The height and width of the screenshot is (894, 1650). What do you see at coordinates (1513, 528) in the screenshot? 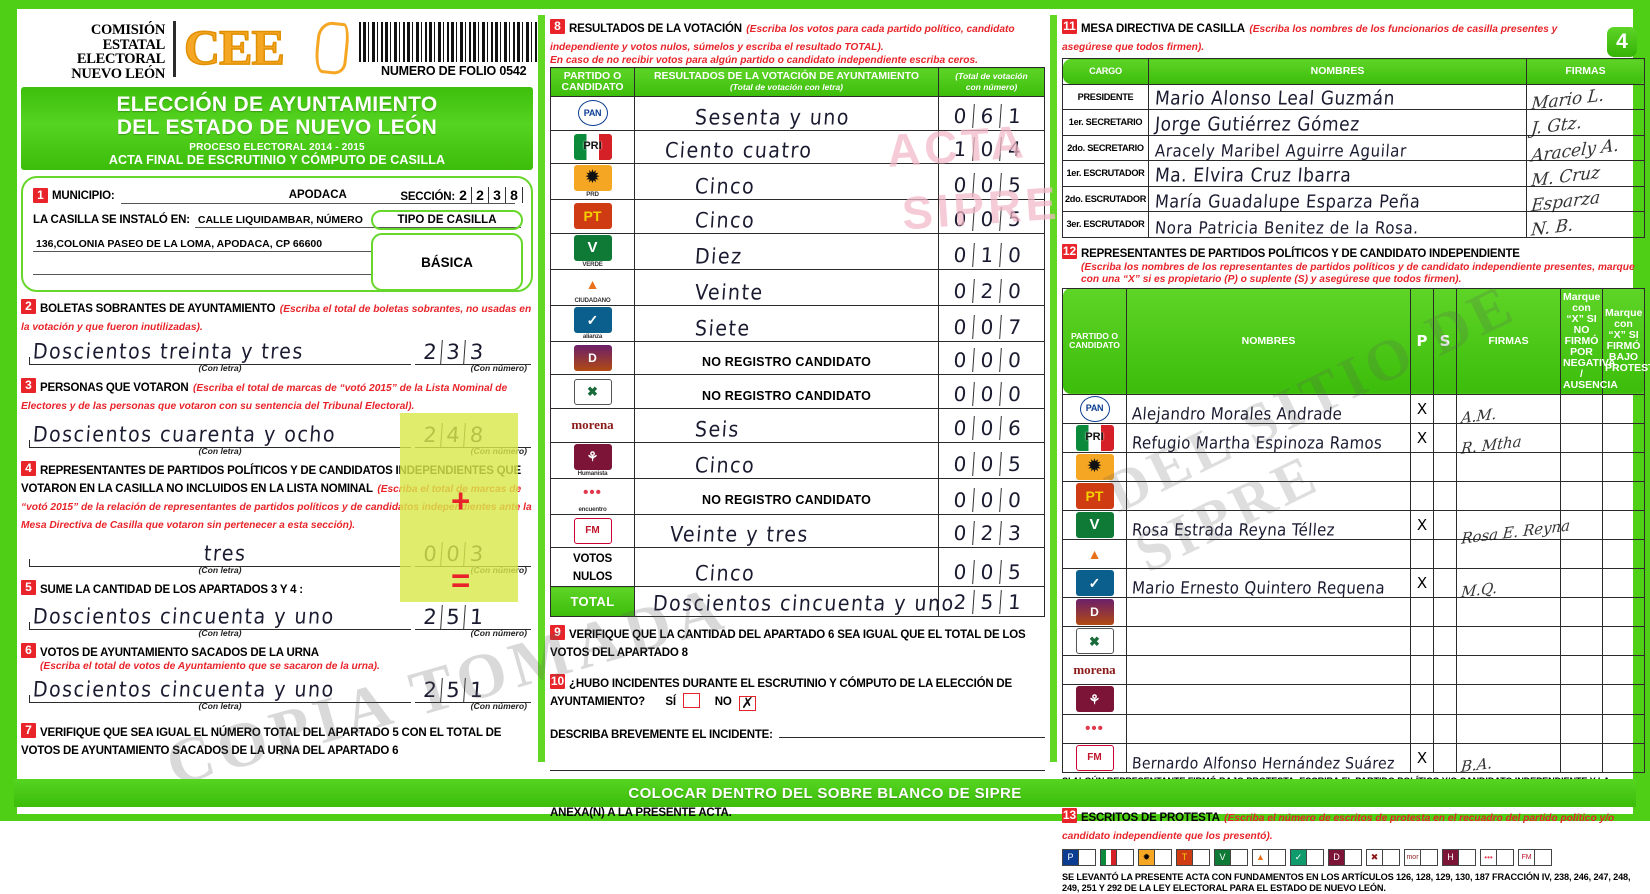
I see `rep-firma-cell: Rosa E. Reyna` at bounding box center [1513, 528].